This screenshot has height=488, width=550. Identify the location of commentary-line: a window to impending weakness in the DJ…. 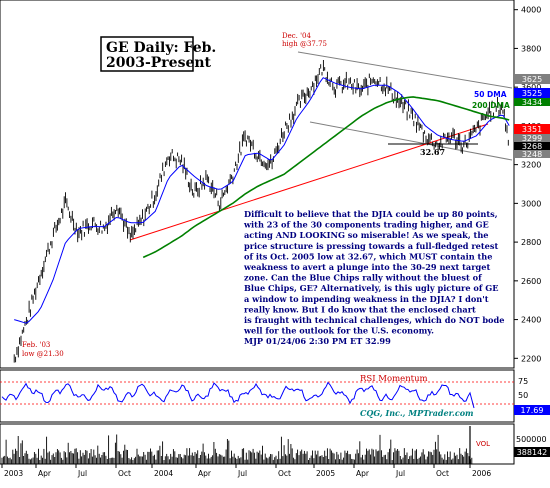
(366, 299).